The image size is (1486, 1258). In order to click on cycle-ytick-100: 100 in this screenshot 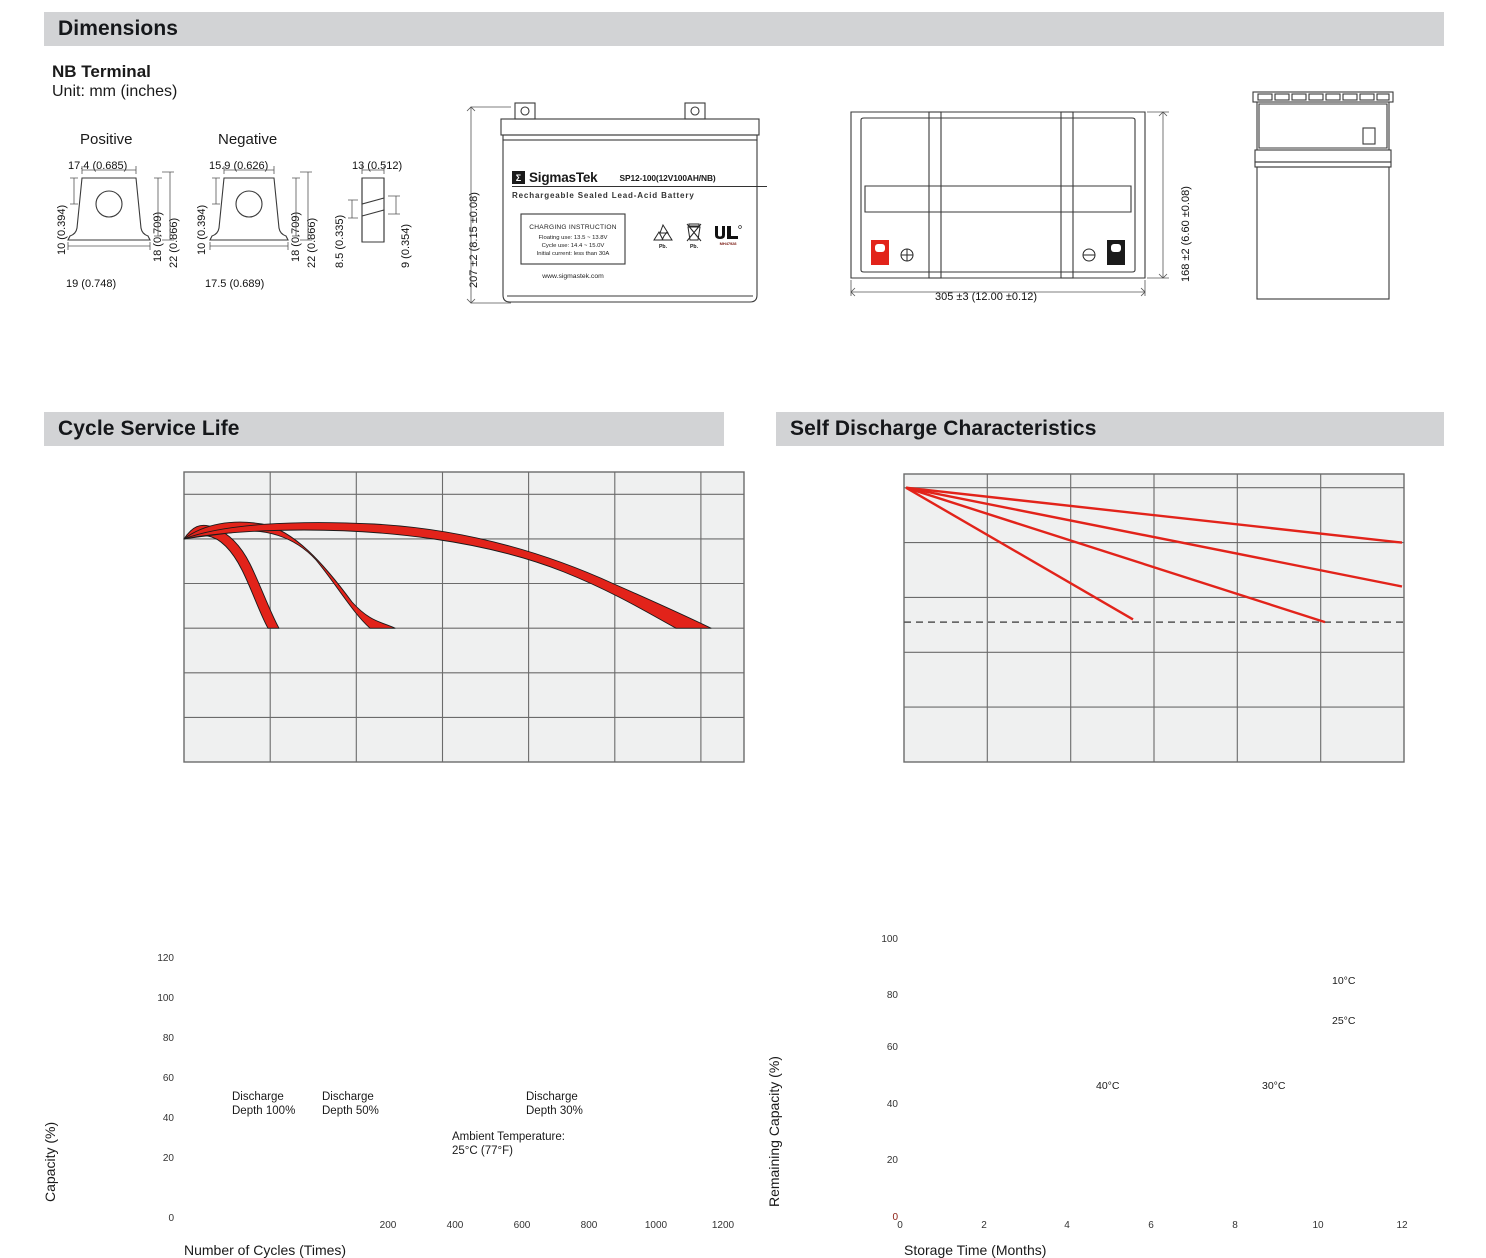, I will do `click(165, 998)`.